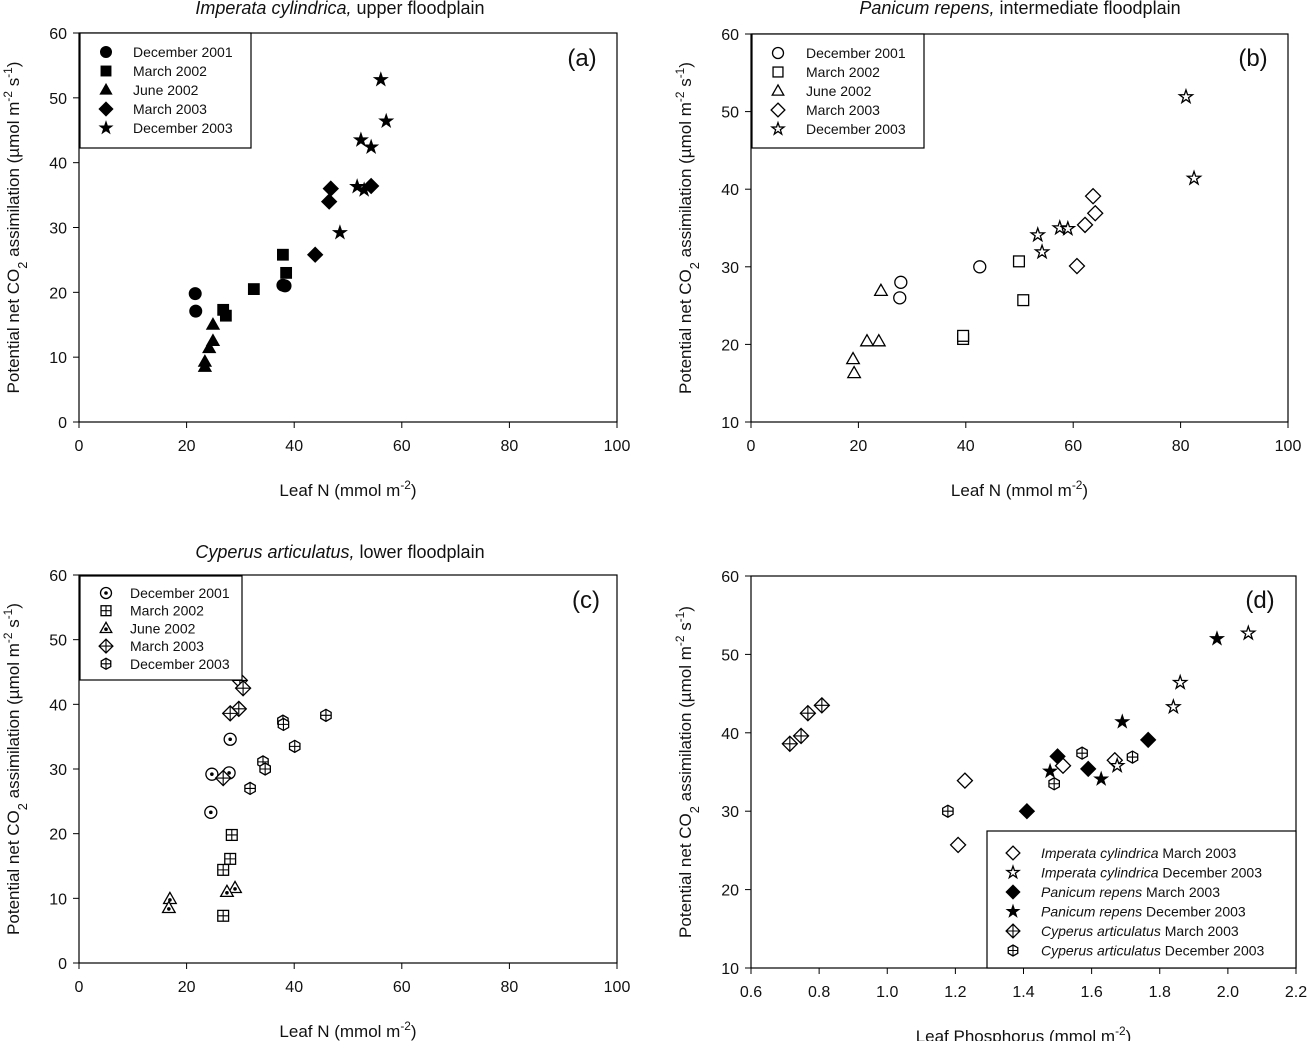 The height and width of the screenshot is (1041, 1308). Describe the element at coordinates (867, 340) in the screenshot. I see `triangle-marker` at that location.